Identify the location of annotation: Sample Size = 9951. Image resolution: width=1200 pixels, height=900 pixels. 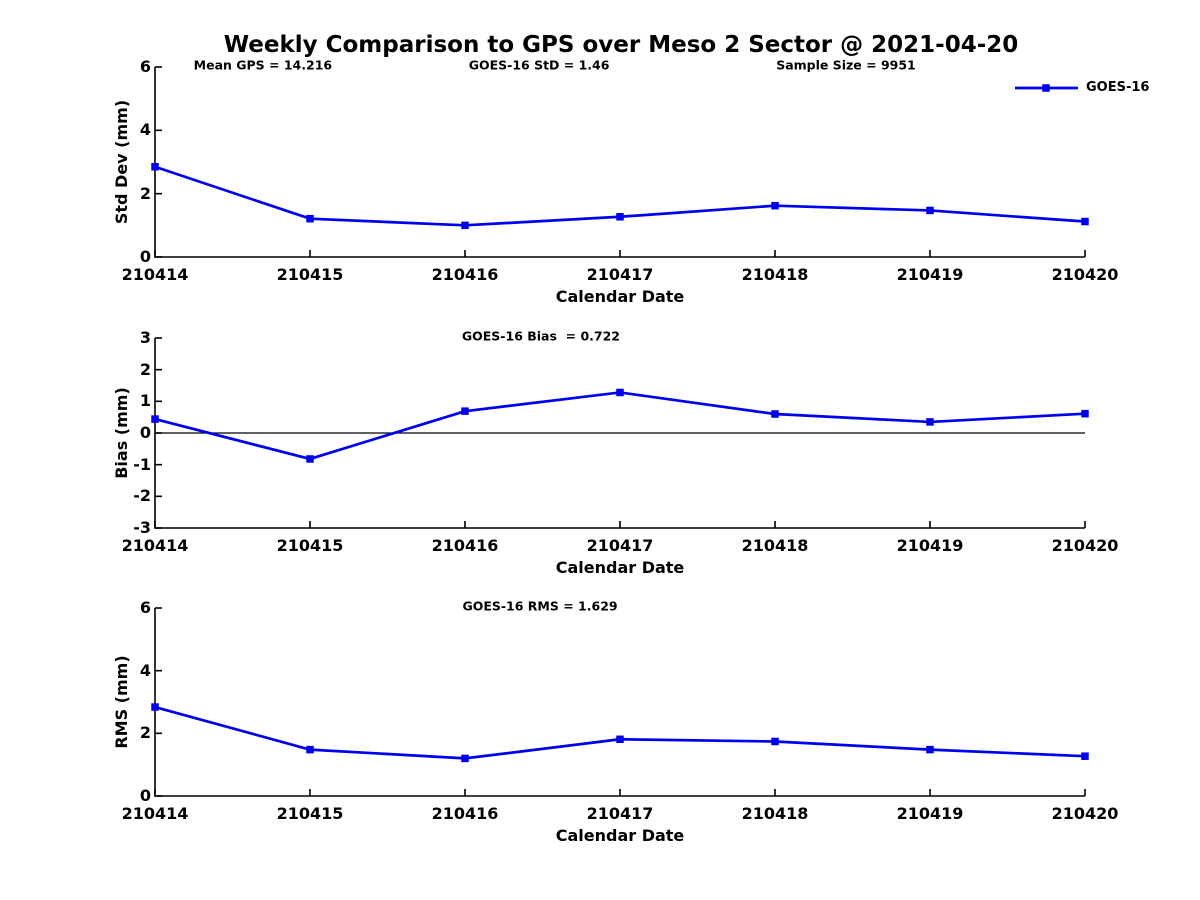
(846, 65).